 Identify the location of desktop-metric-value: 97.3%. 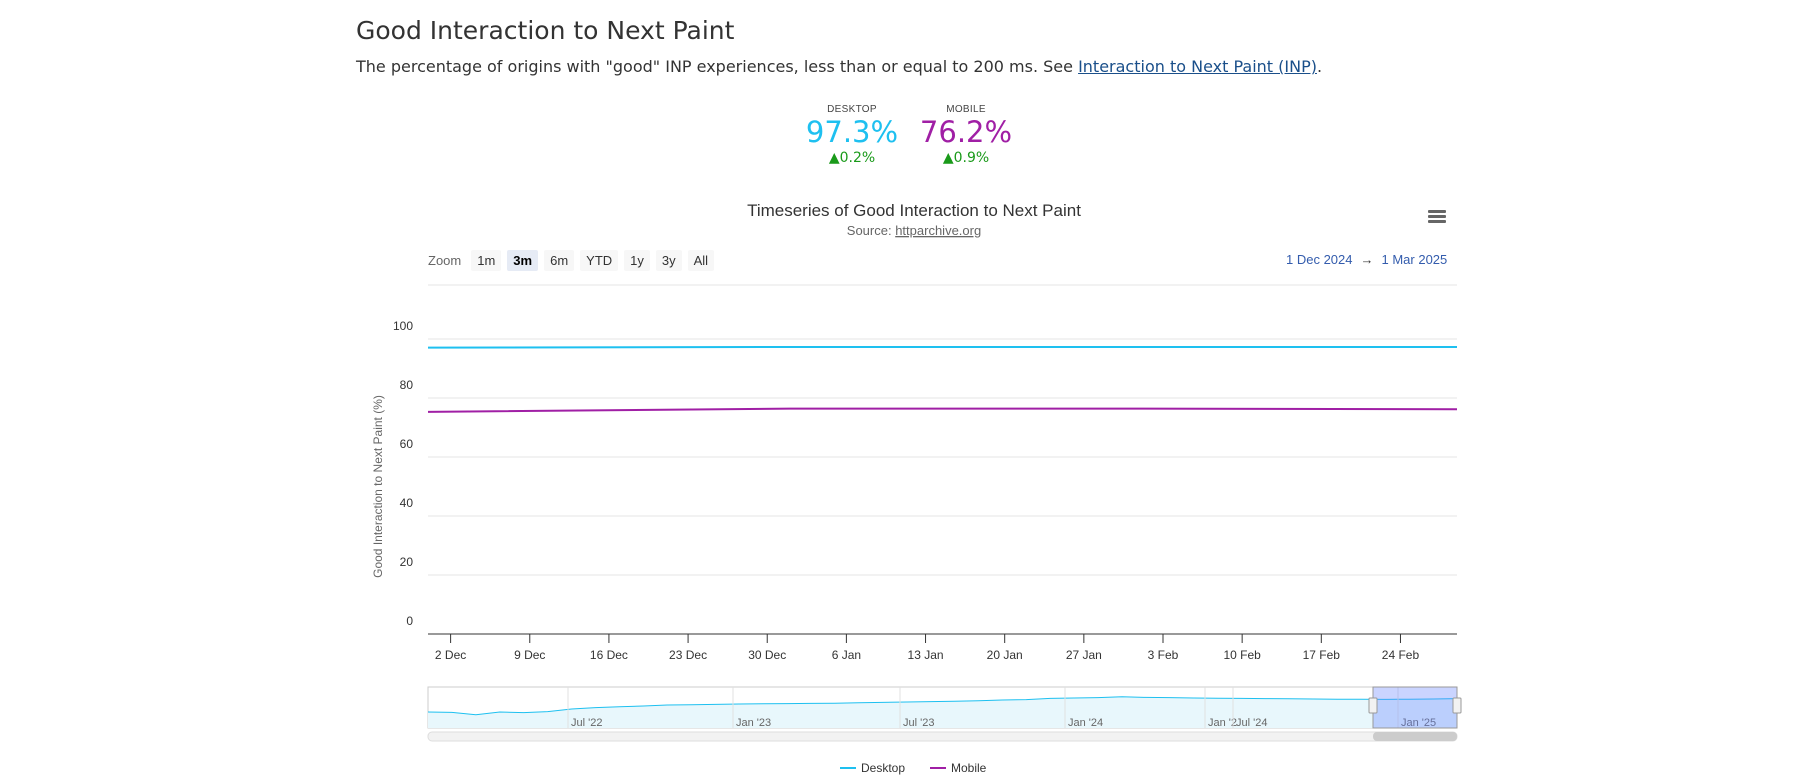
(852, 132).